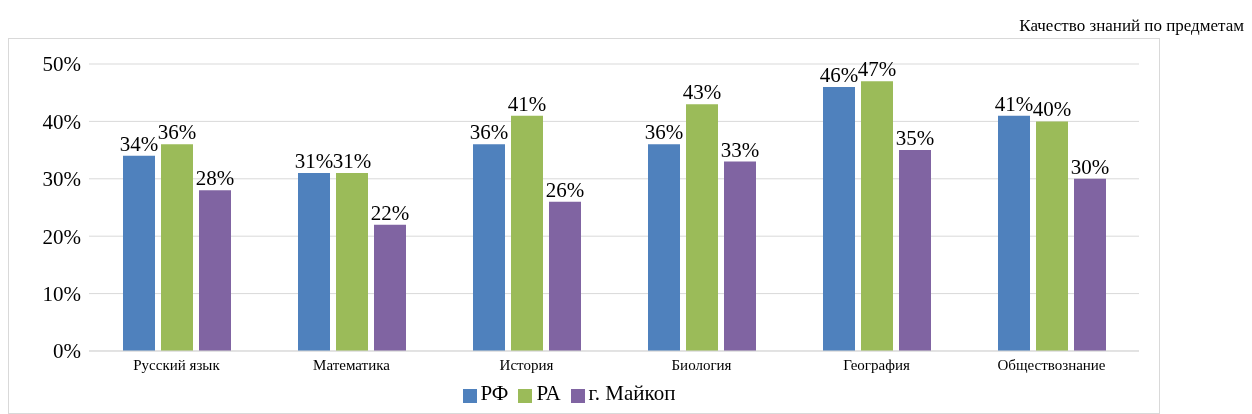 The width and height of the screenshot is (1252, 414). Describe the element at coordinates (352, 364) in the screenshot. I see `x-tick-label: Математика` at that location.